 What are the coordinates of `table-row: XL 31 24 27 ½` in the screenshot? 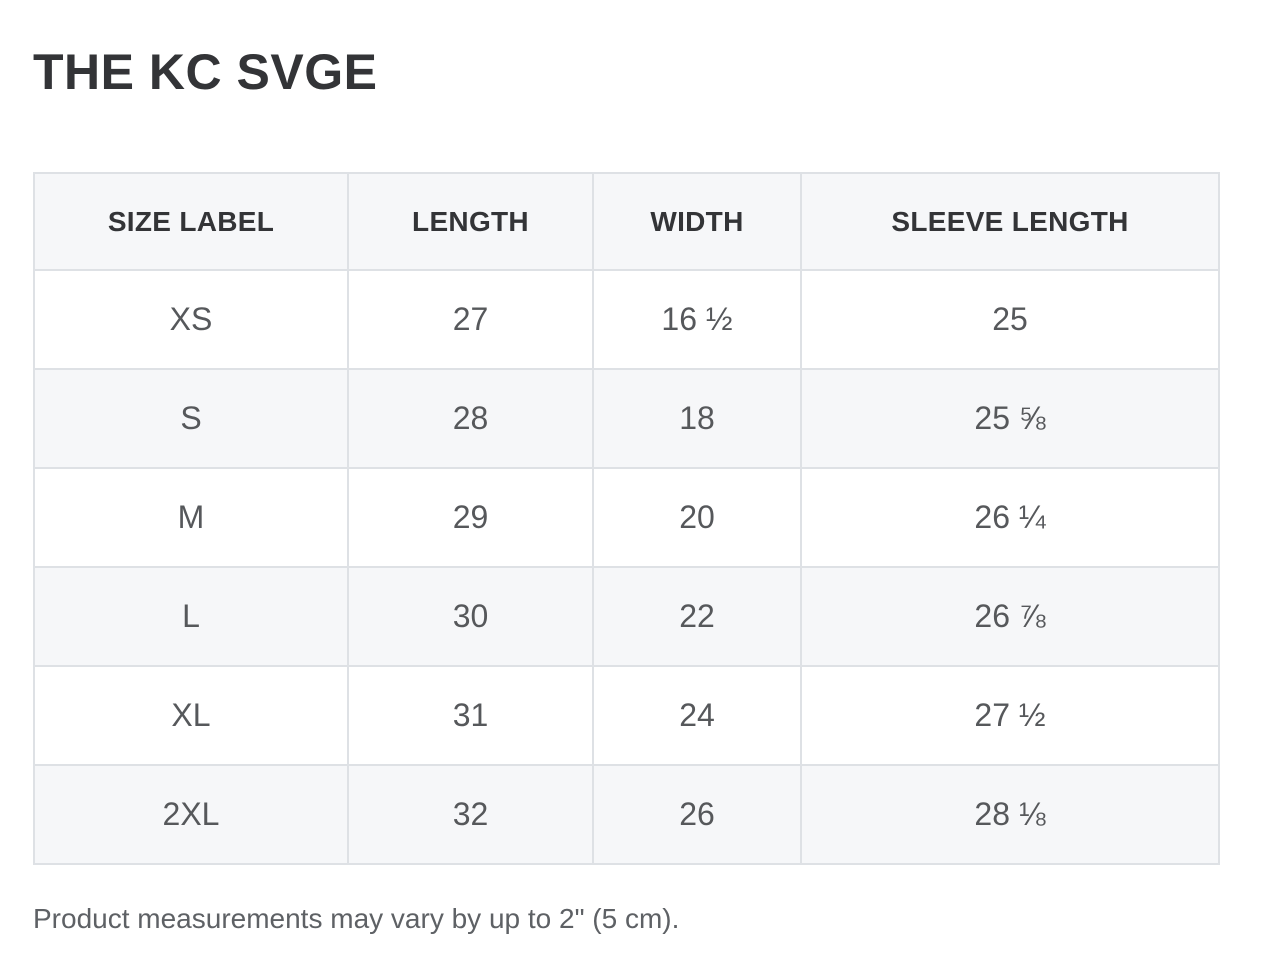 It's located at (626, 715).